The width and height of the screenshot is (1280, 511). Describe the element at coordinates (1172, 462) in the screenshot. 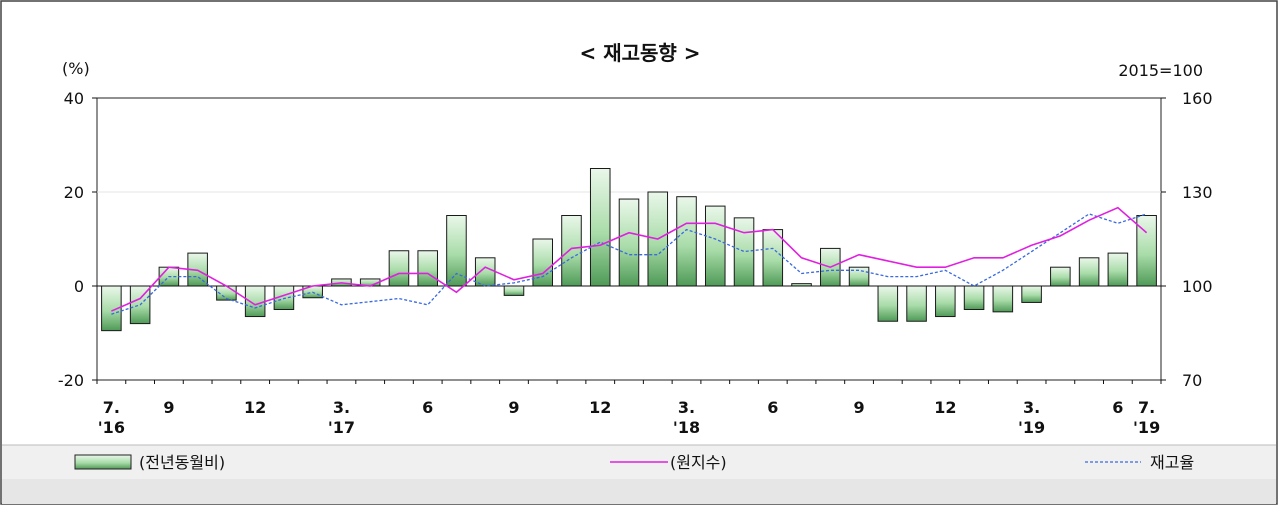

I see `legend-label-ratio: 재고율` at that location.